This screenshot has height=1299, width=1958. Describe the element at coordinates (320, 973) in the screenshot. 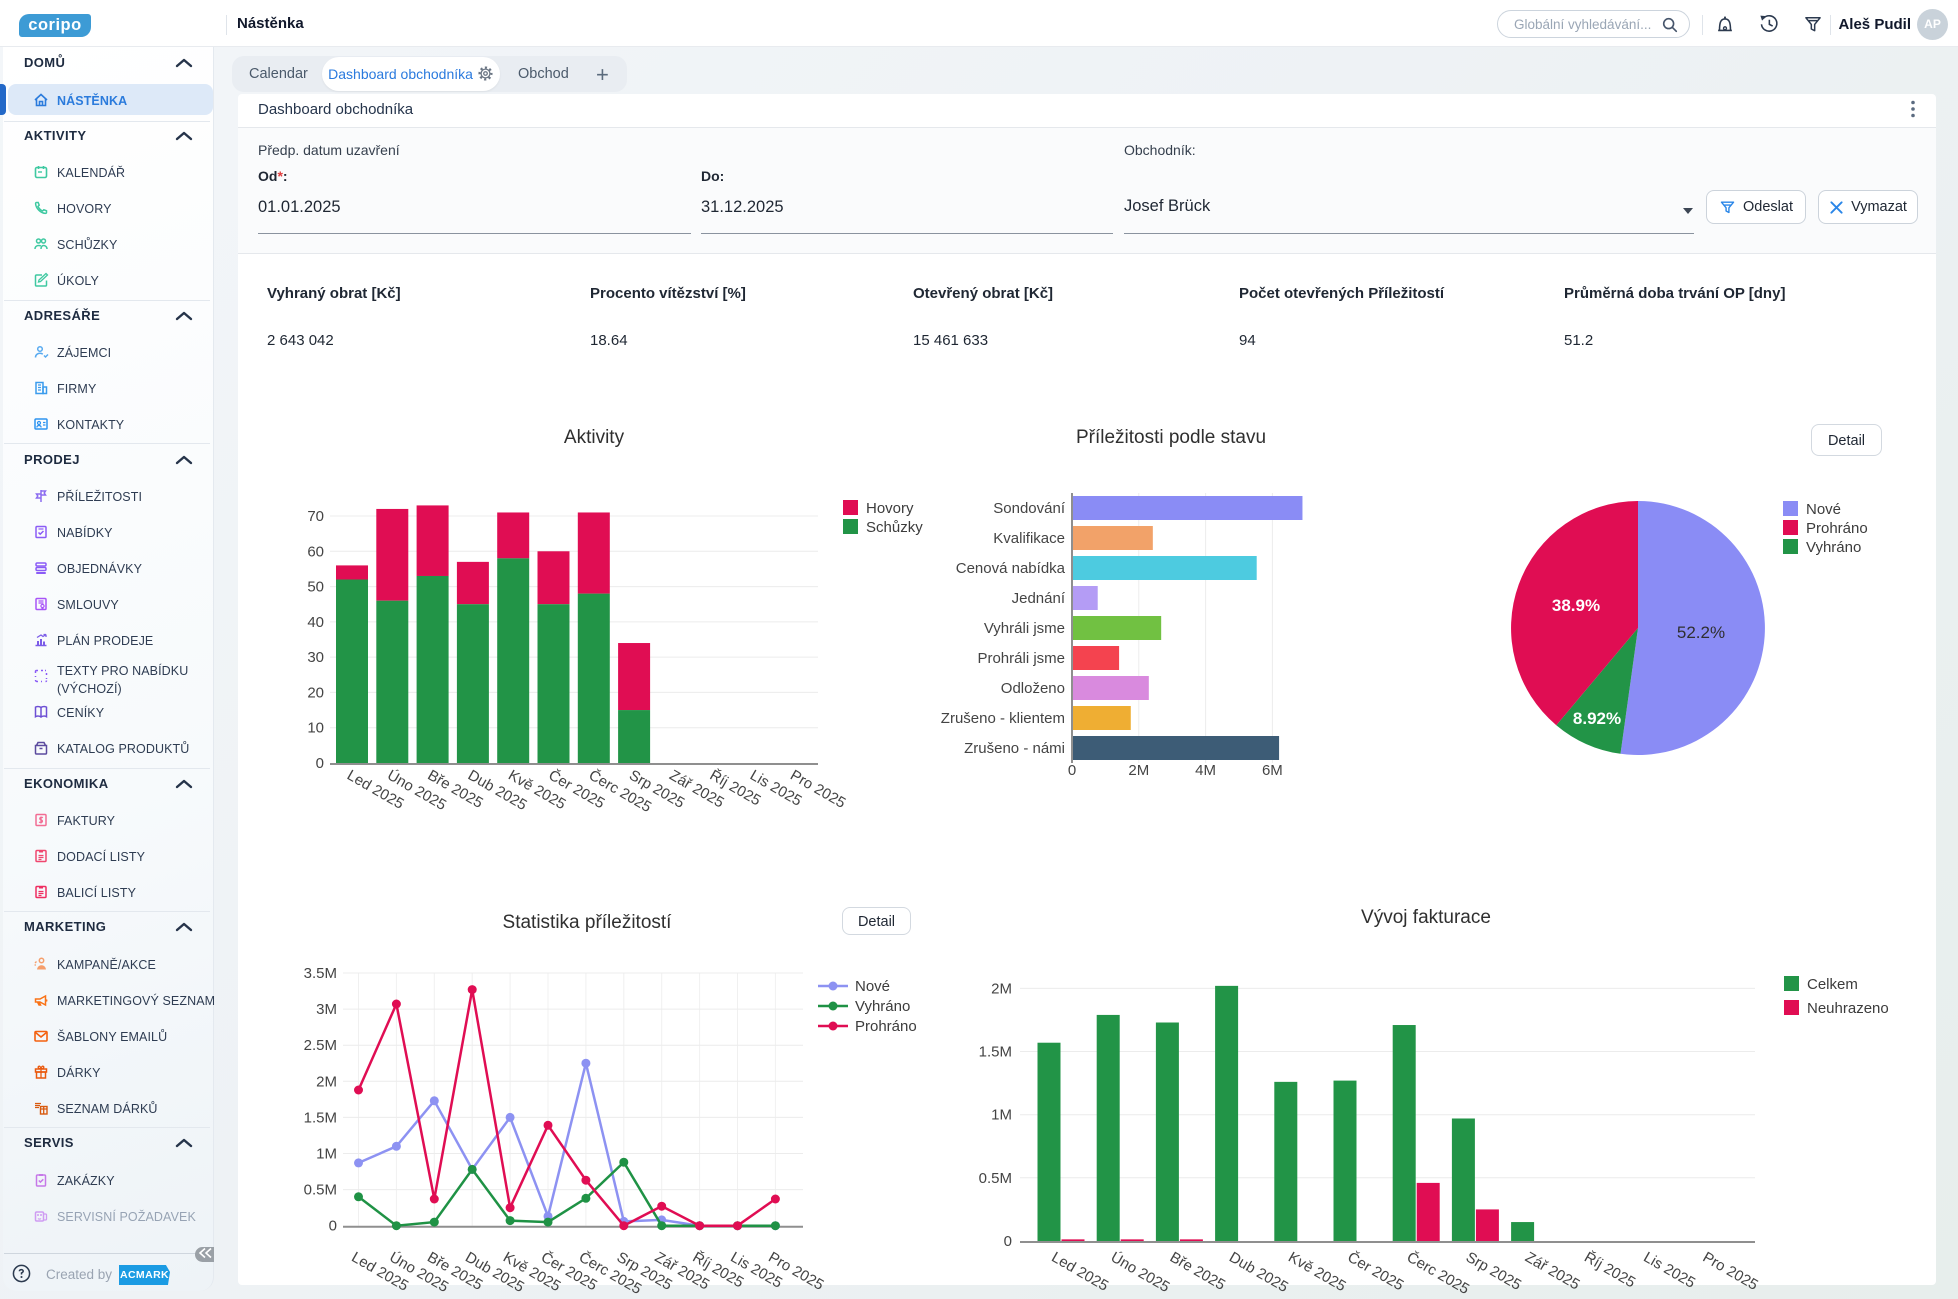

I see `svg-text: 3.5M` at that location.